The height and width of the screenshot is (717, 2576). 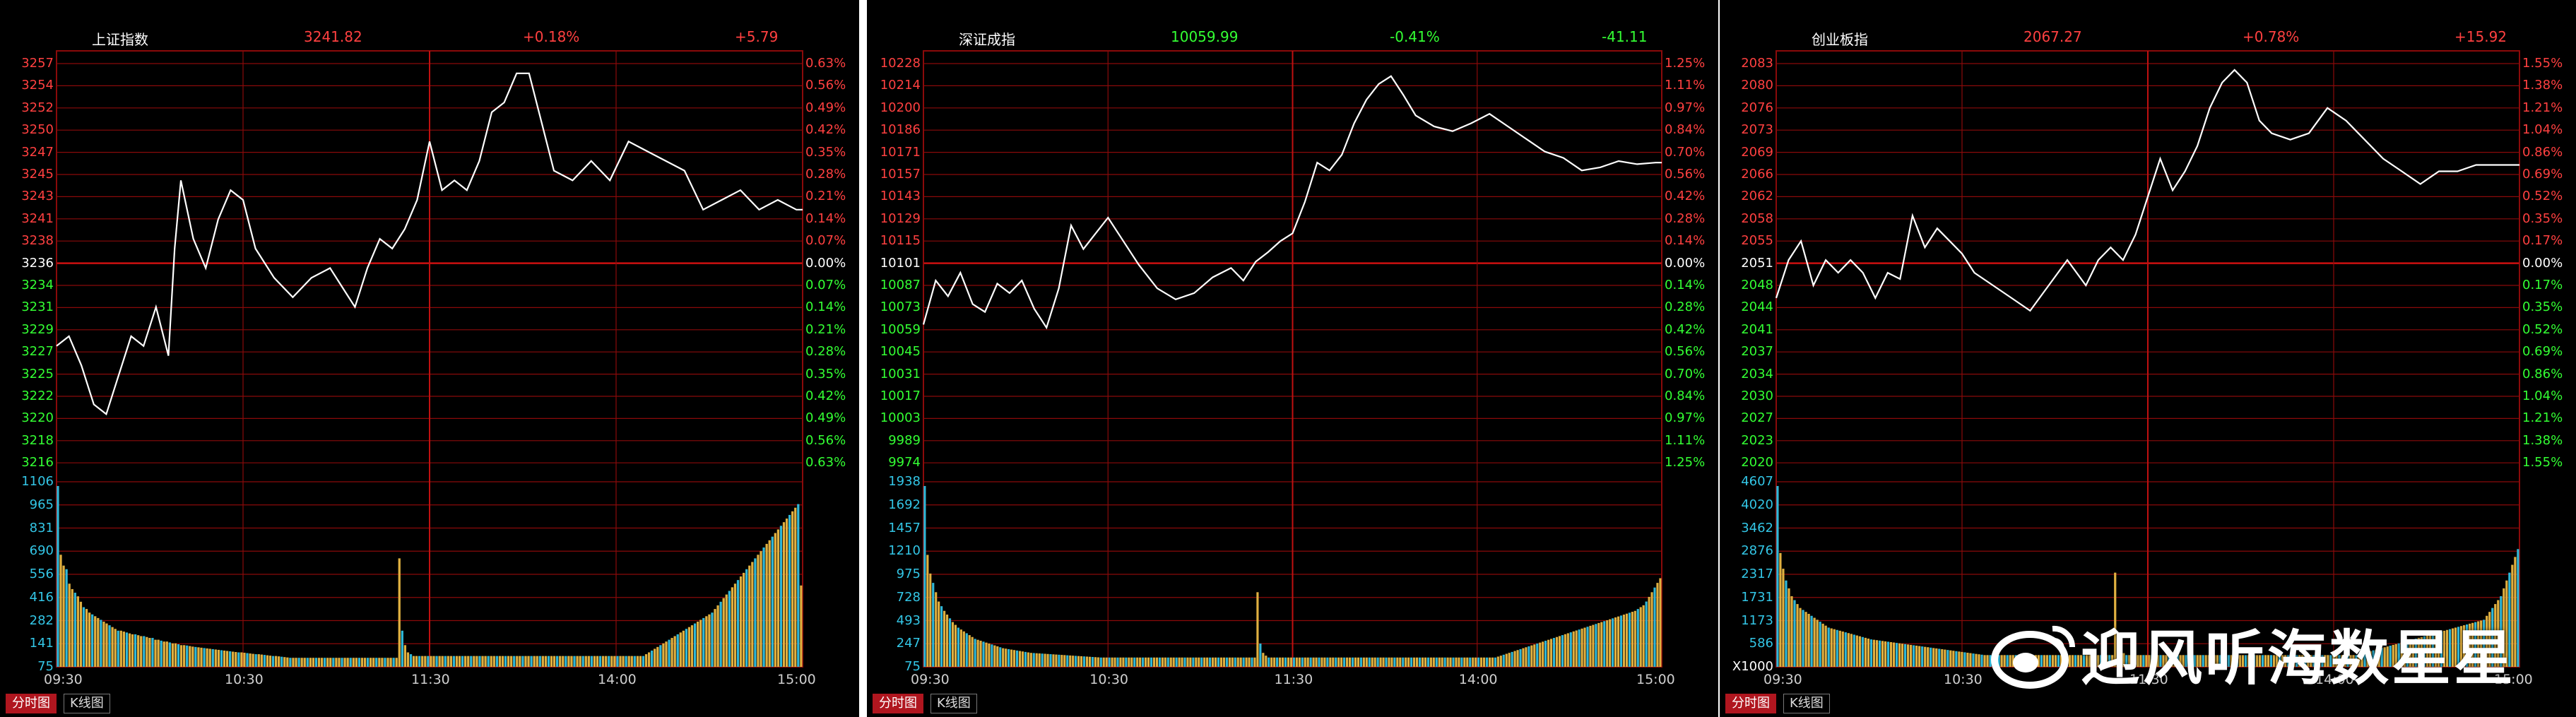 What do you see at coordinates (904, 505) in the screenshot?
I see `volume-tick-label: 1692` at bounding box center [904, 505].